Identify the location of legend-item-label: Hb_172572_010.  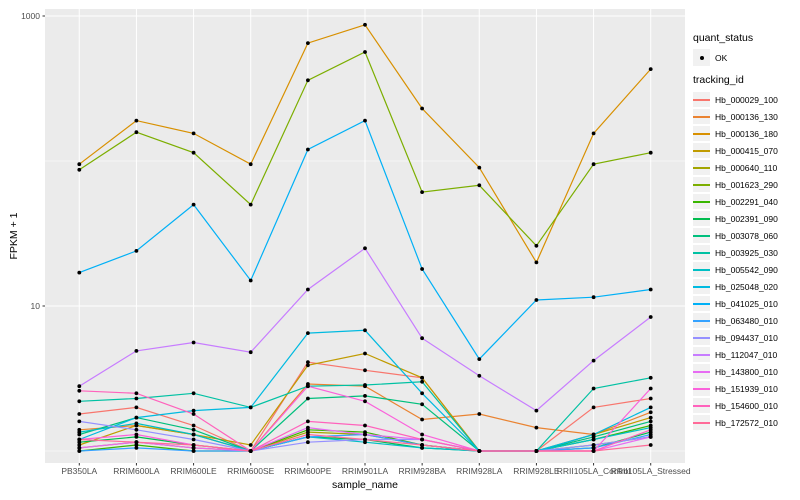
(746, 422).